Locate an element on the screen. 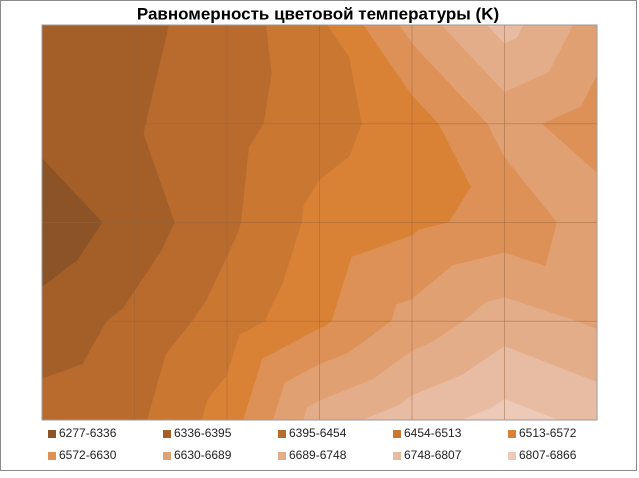  legend-label: 6807-6866 is located at coordinates (548, 455).